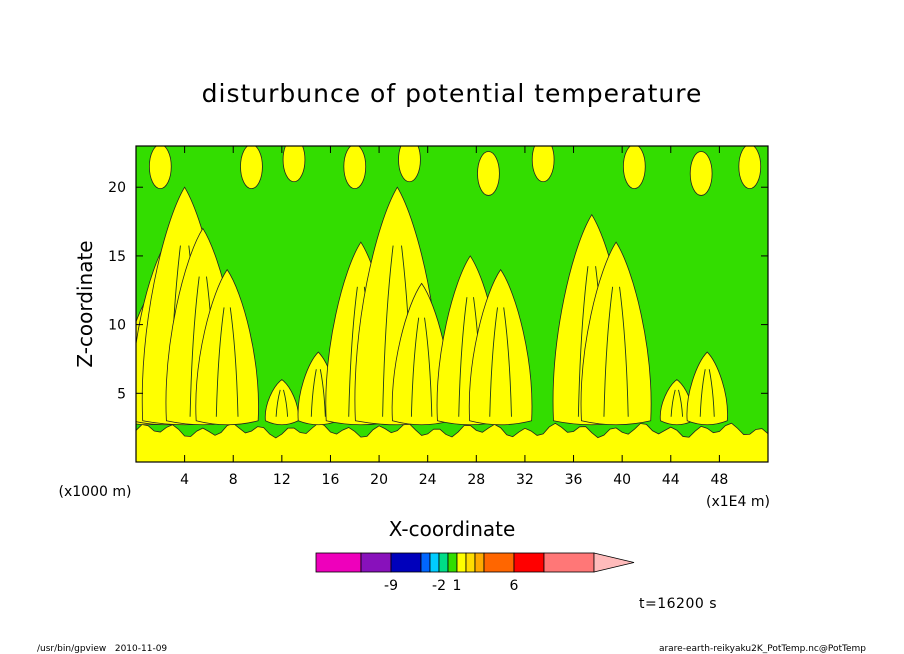  Describe the element at coordinates (286, 403) in the screenshot. I see `plume-filament-5-b` at that location.